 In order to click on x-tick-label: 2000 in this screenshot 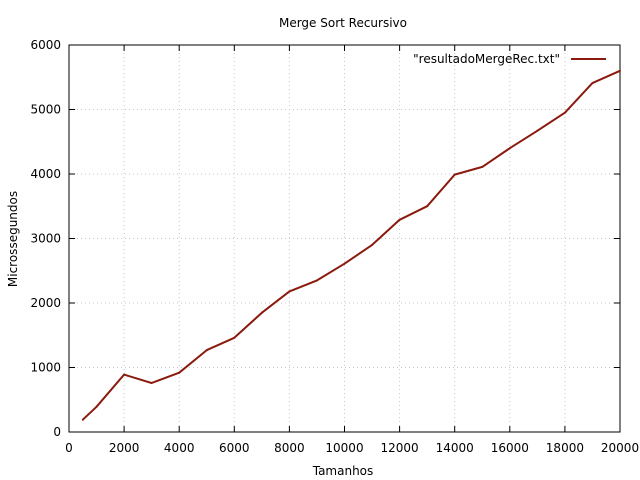, I will do `click(124, 448)`.